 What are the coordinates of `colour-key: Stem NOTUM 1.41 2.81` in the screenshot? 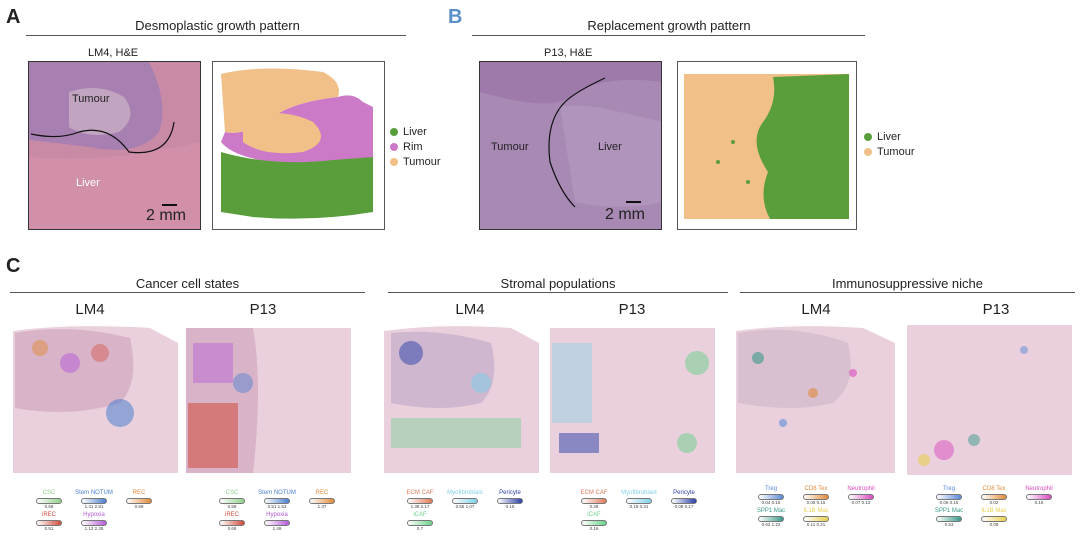 It's located at (94, 499).